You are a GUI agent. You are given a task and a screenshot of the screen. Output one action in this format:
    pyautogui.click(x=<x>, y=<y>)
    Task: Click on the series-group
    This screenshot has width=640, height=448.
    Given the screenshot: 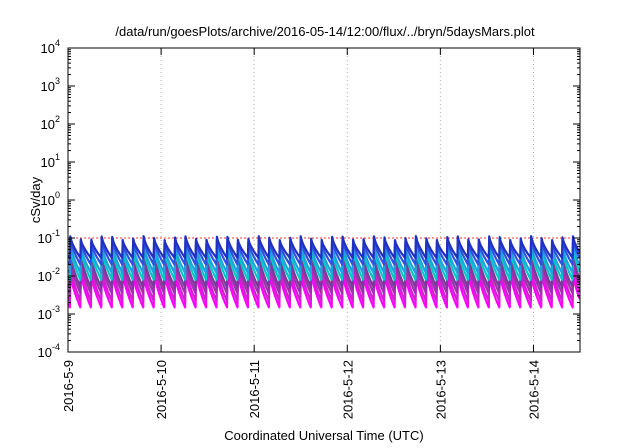 What is the action you would take?
    pyautogui.click(x=324, y=272)
    